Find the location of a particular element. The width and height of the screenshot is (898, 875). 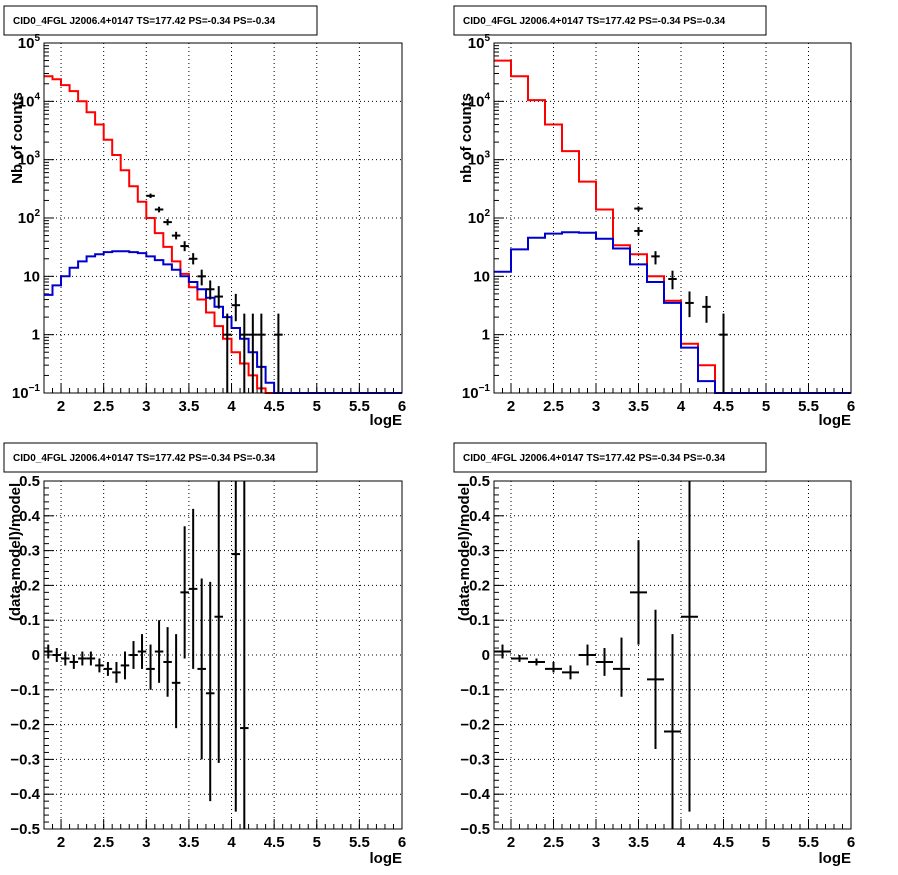

y-tick-label: 10⁴ is located at coordinates (479, 100).